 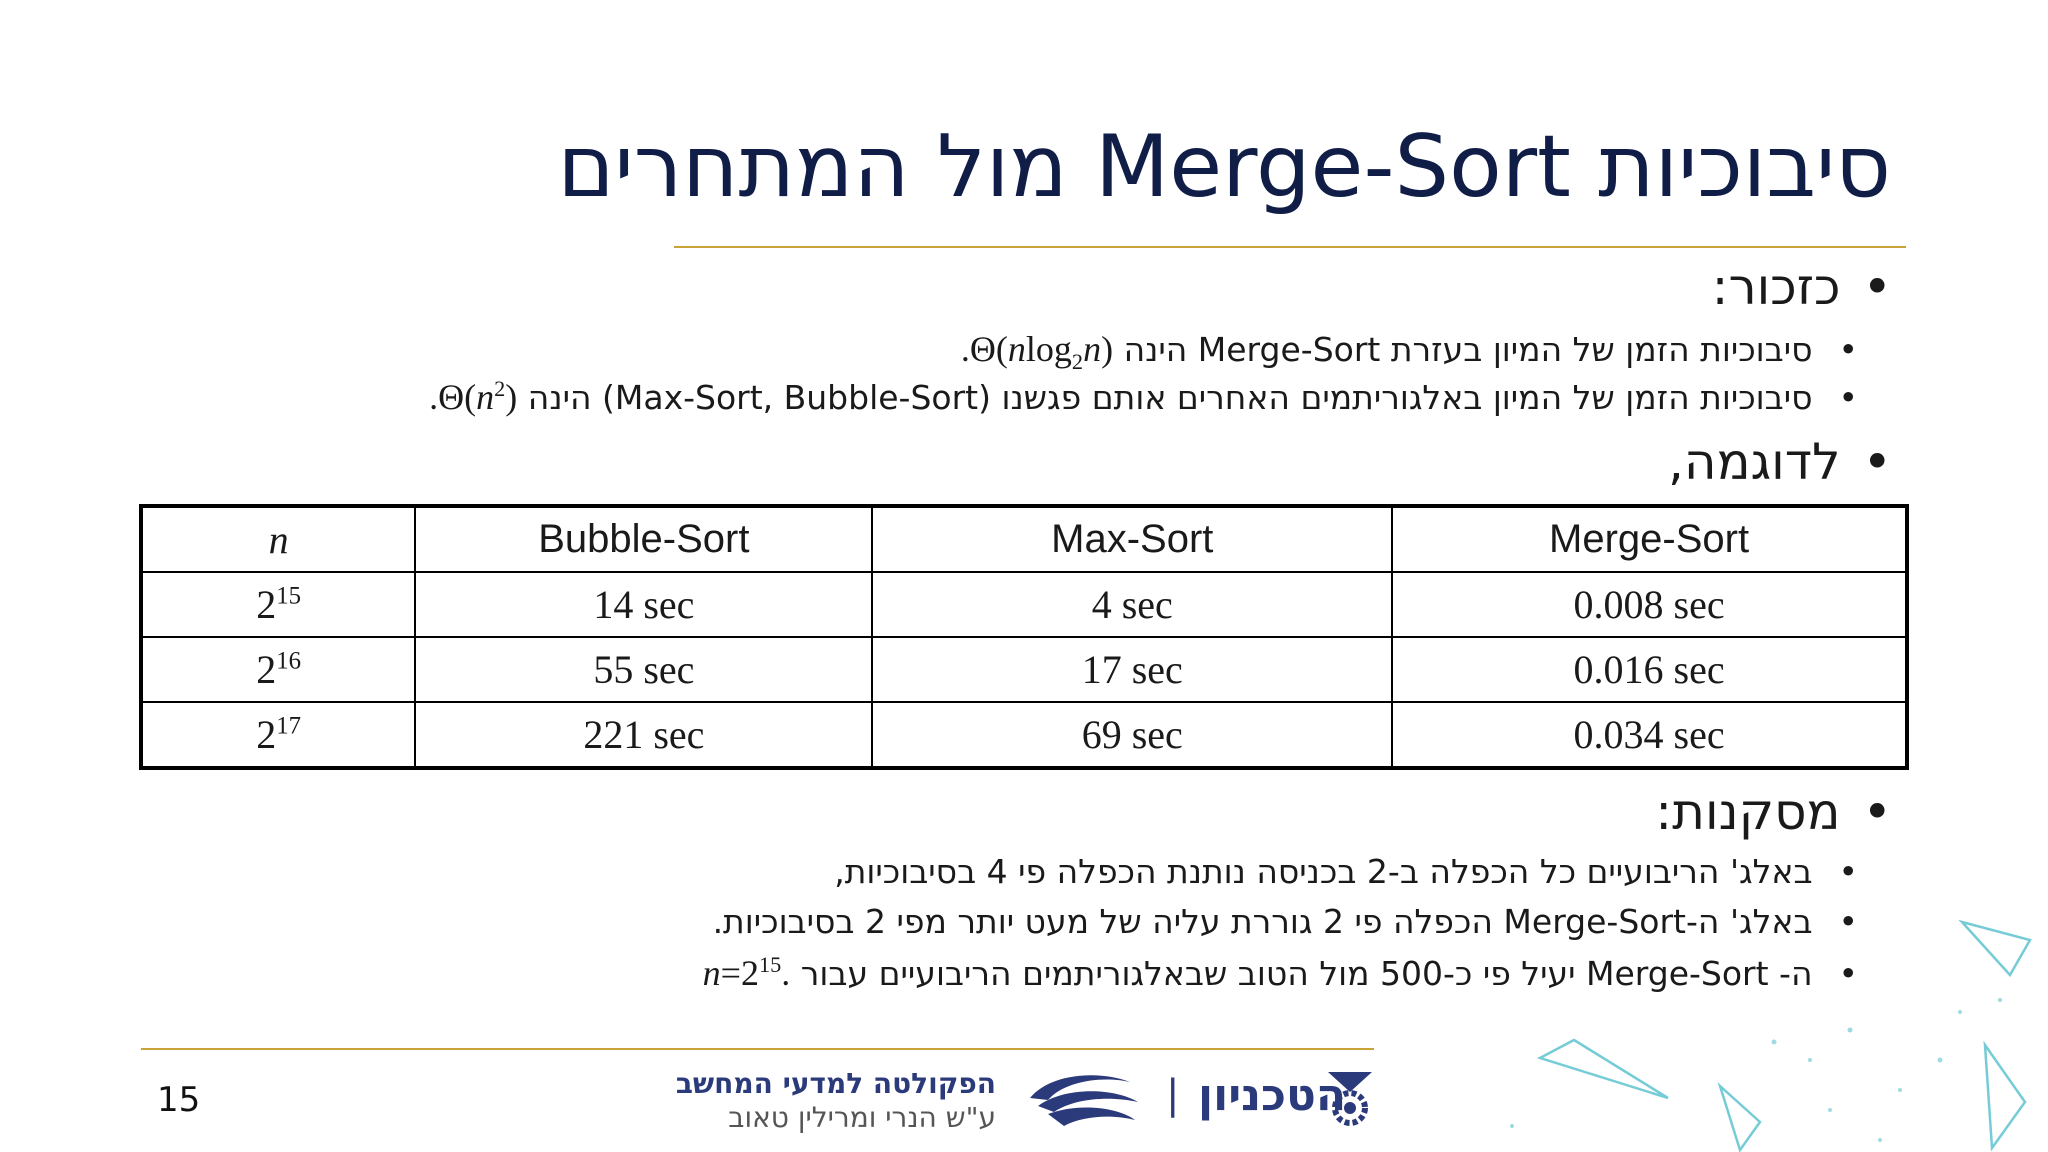 I want to click on faculty-line-2: ע"ש הנרי ומרילין טאוב, so click(x=862, y=1117).